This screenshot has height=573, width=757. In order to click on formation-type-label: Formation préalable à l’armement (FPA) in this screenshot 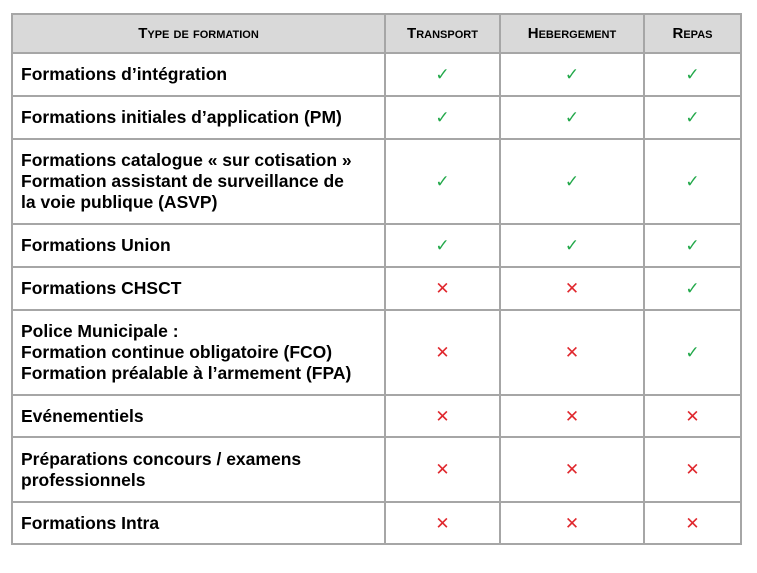, I will do `click(186, 373)`.